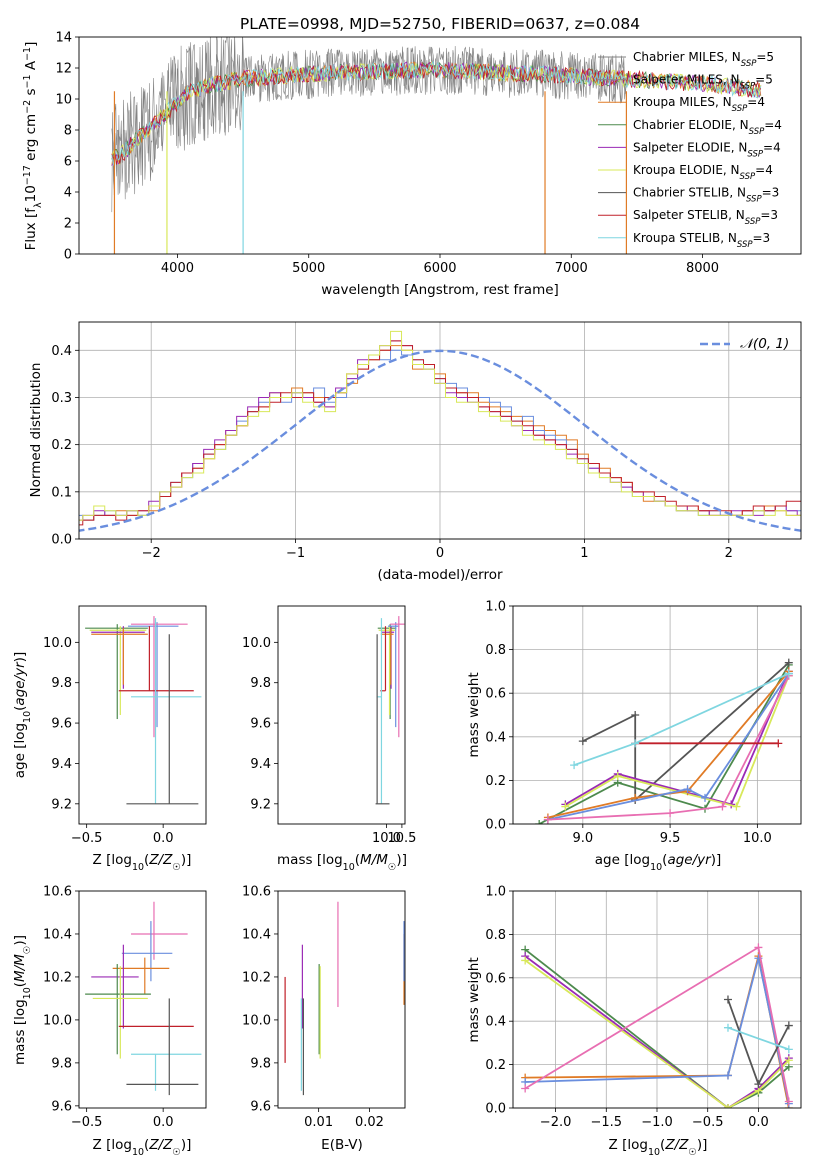 This screenshot has height=1170, width=819. Describe the element at coordinates (705, 217) in the screenshot. I see `legend-label: Salpeter STELIB, NSSP=3` at that location.